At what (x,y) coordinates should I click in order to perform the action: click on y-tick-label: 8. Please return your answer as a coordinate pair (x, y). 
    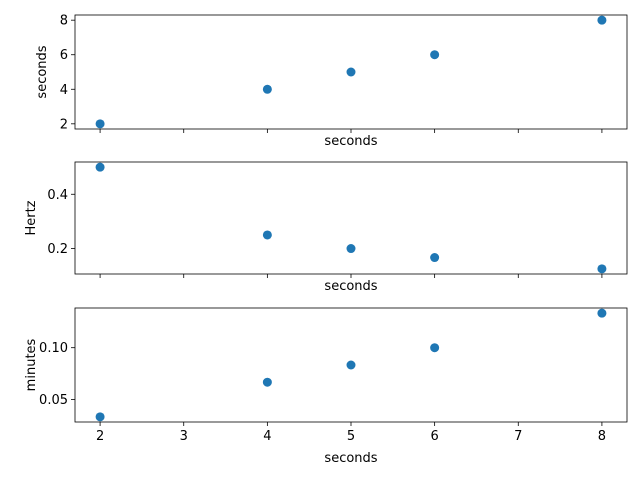
    Looking at the image, I should click on (64, 21).